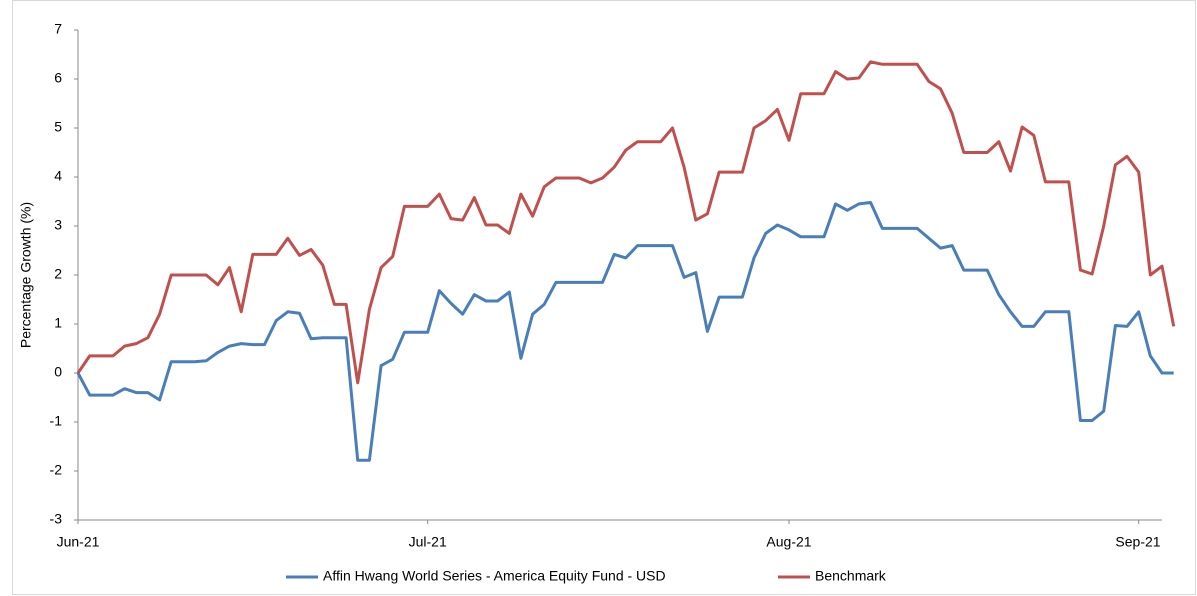 This screenshot has width=1197, height=596. Describe the element at coordinates (788, 542) in the screenshot. I see `x-tick-label: Aug-21` at that location.